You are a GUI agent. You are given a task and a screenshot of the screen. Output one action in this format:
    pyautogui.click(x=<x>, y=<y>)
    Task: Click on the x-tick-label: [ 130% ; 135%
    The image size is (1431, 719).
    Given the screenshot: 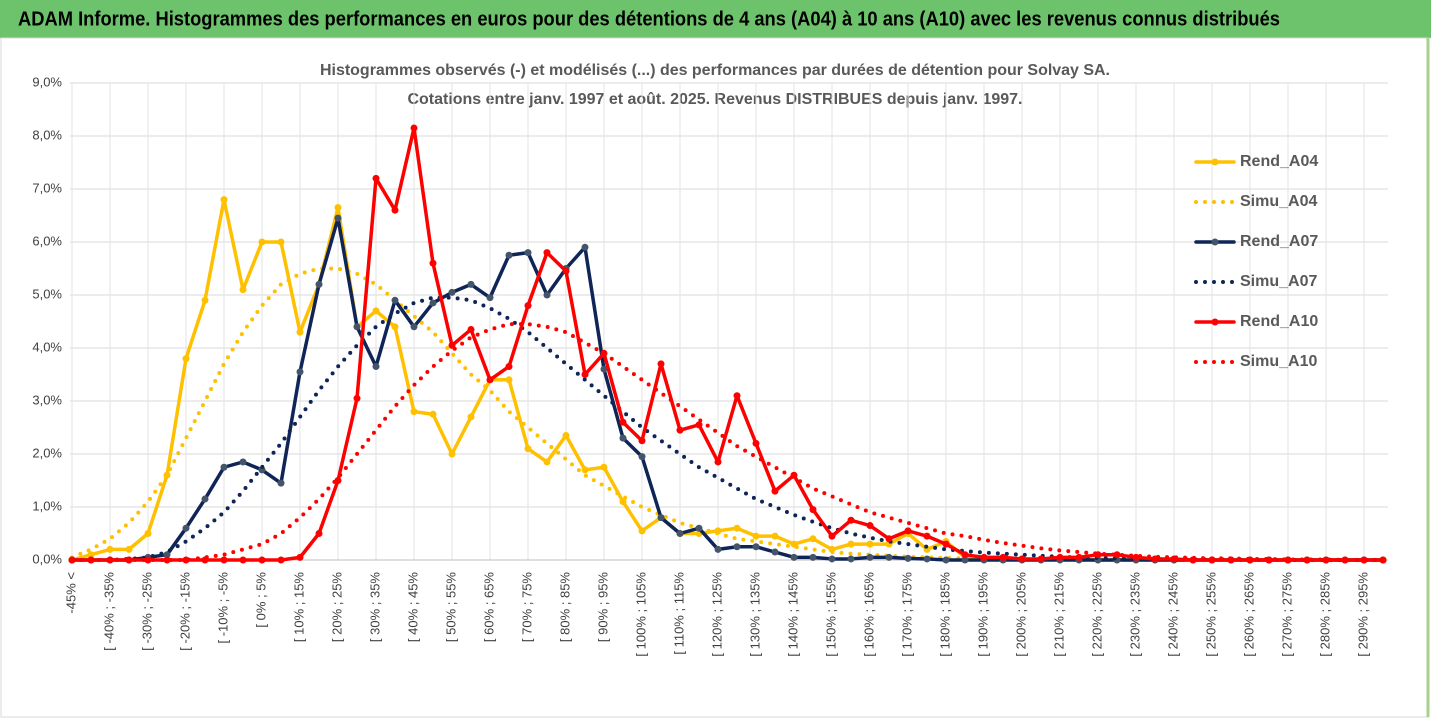 What is the action you would take?
    pyautogui.click(x=754, y=614)
    